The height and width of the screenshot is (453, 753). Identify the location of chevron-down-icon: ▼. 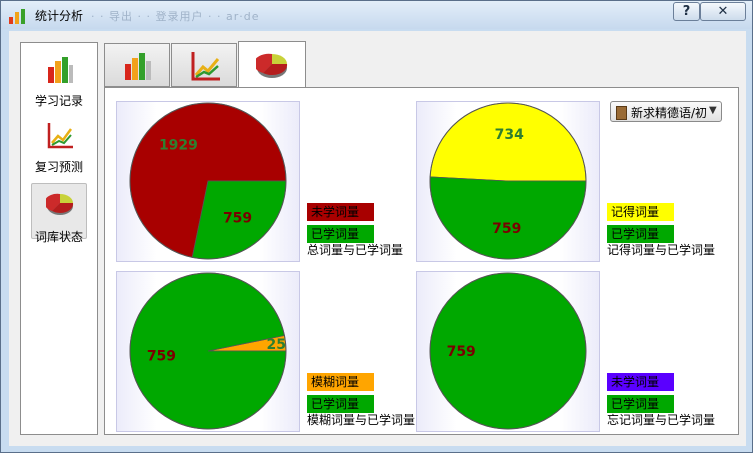
(713, 110).